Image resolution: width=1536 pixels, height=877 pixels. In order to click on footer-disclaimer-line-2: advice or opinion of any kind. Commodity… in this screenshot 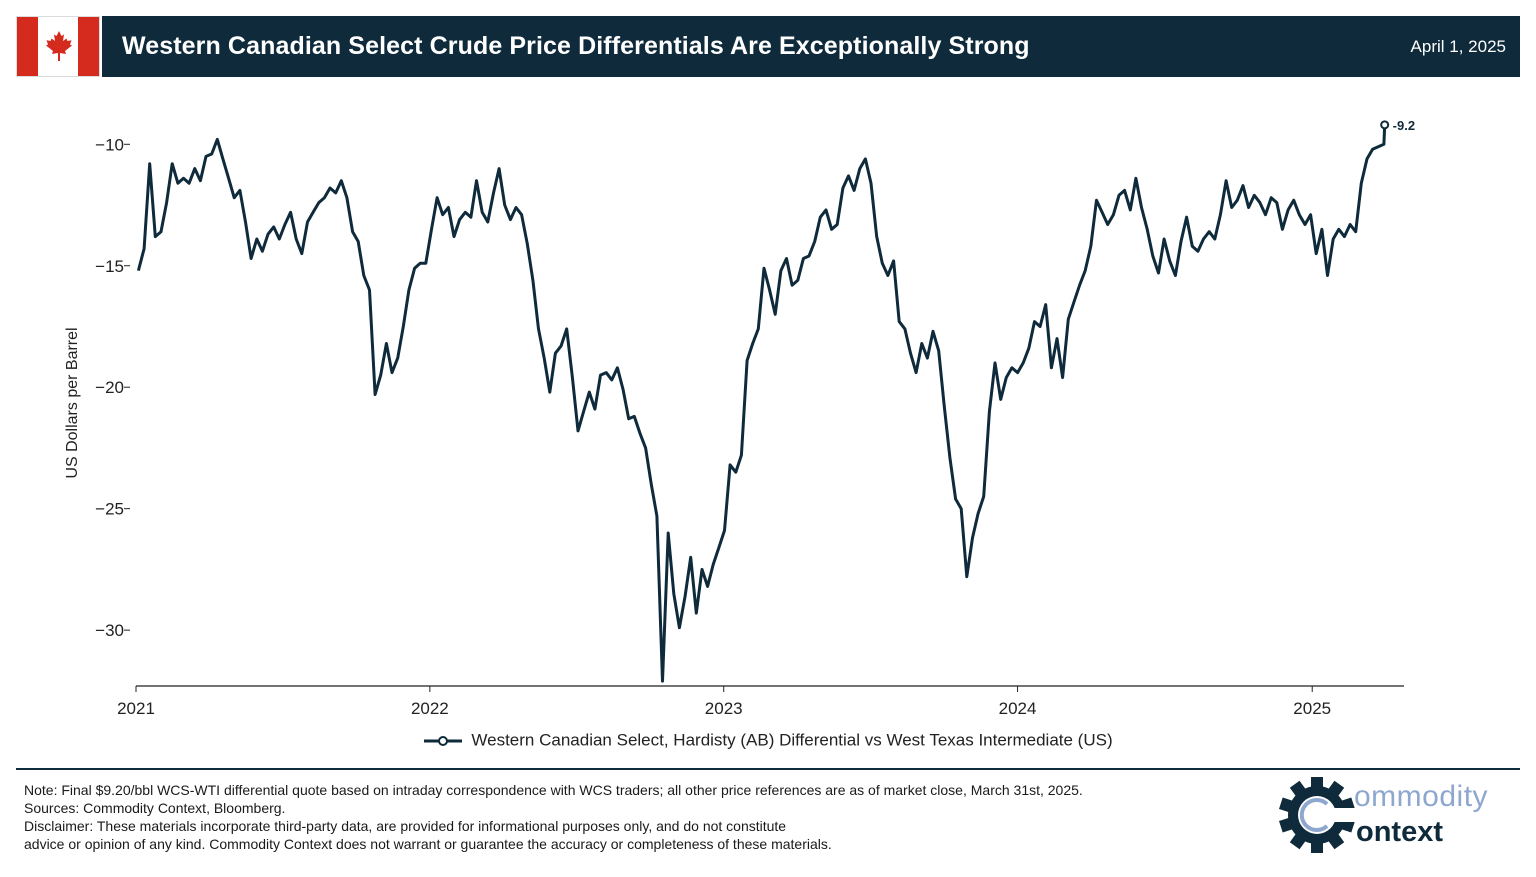, I will do `click(428, 844)`.